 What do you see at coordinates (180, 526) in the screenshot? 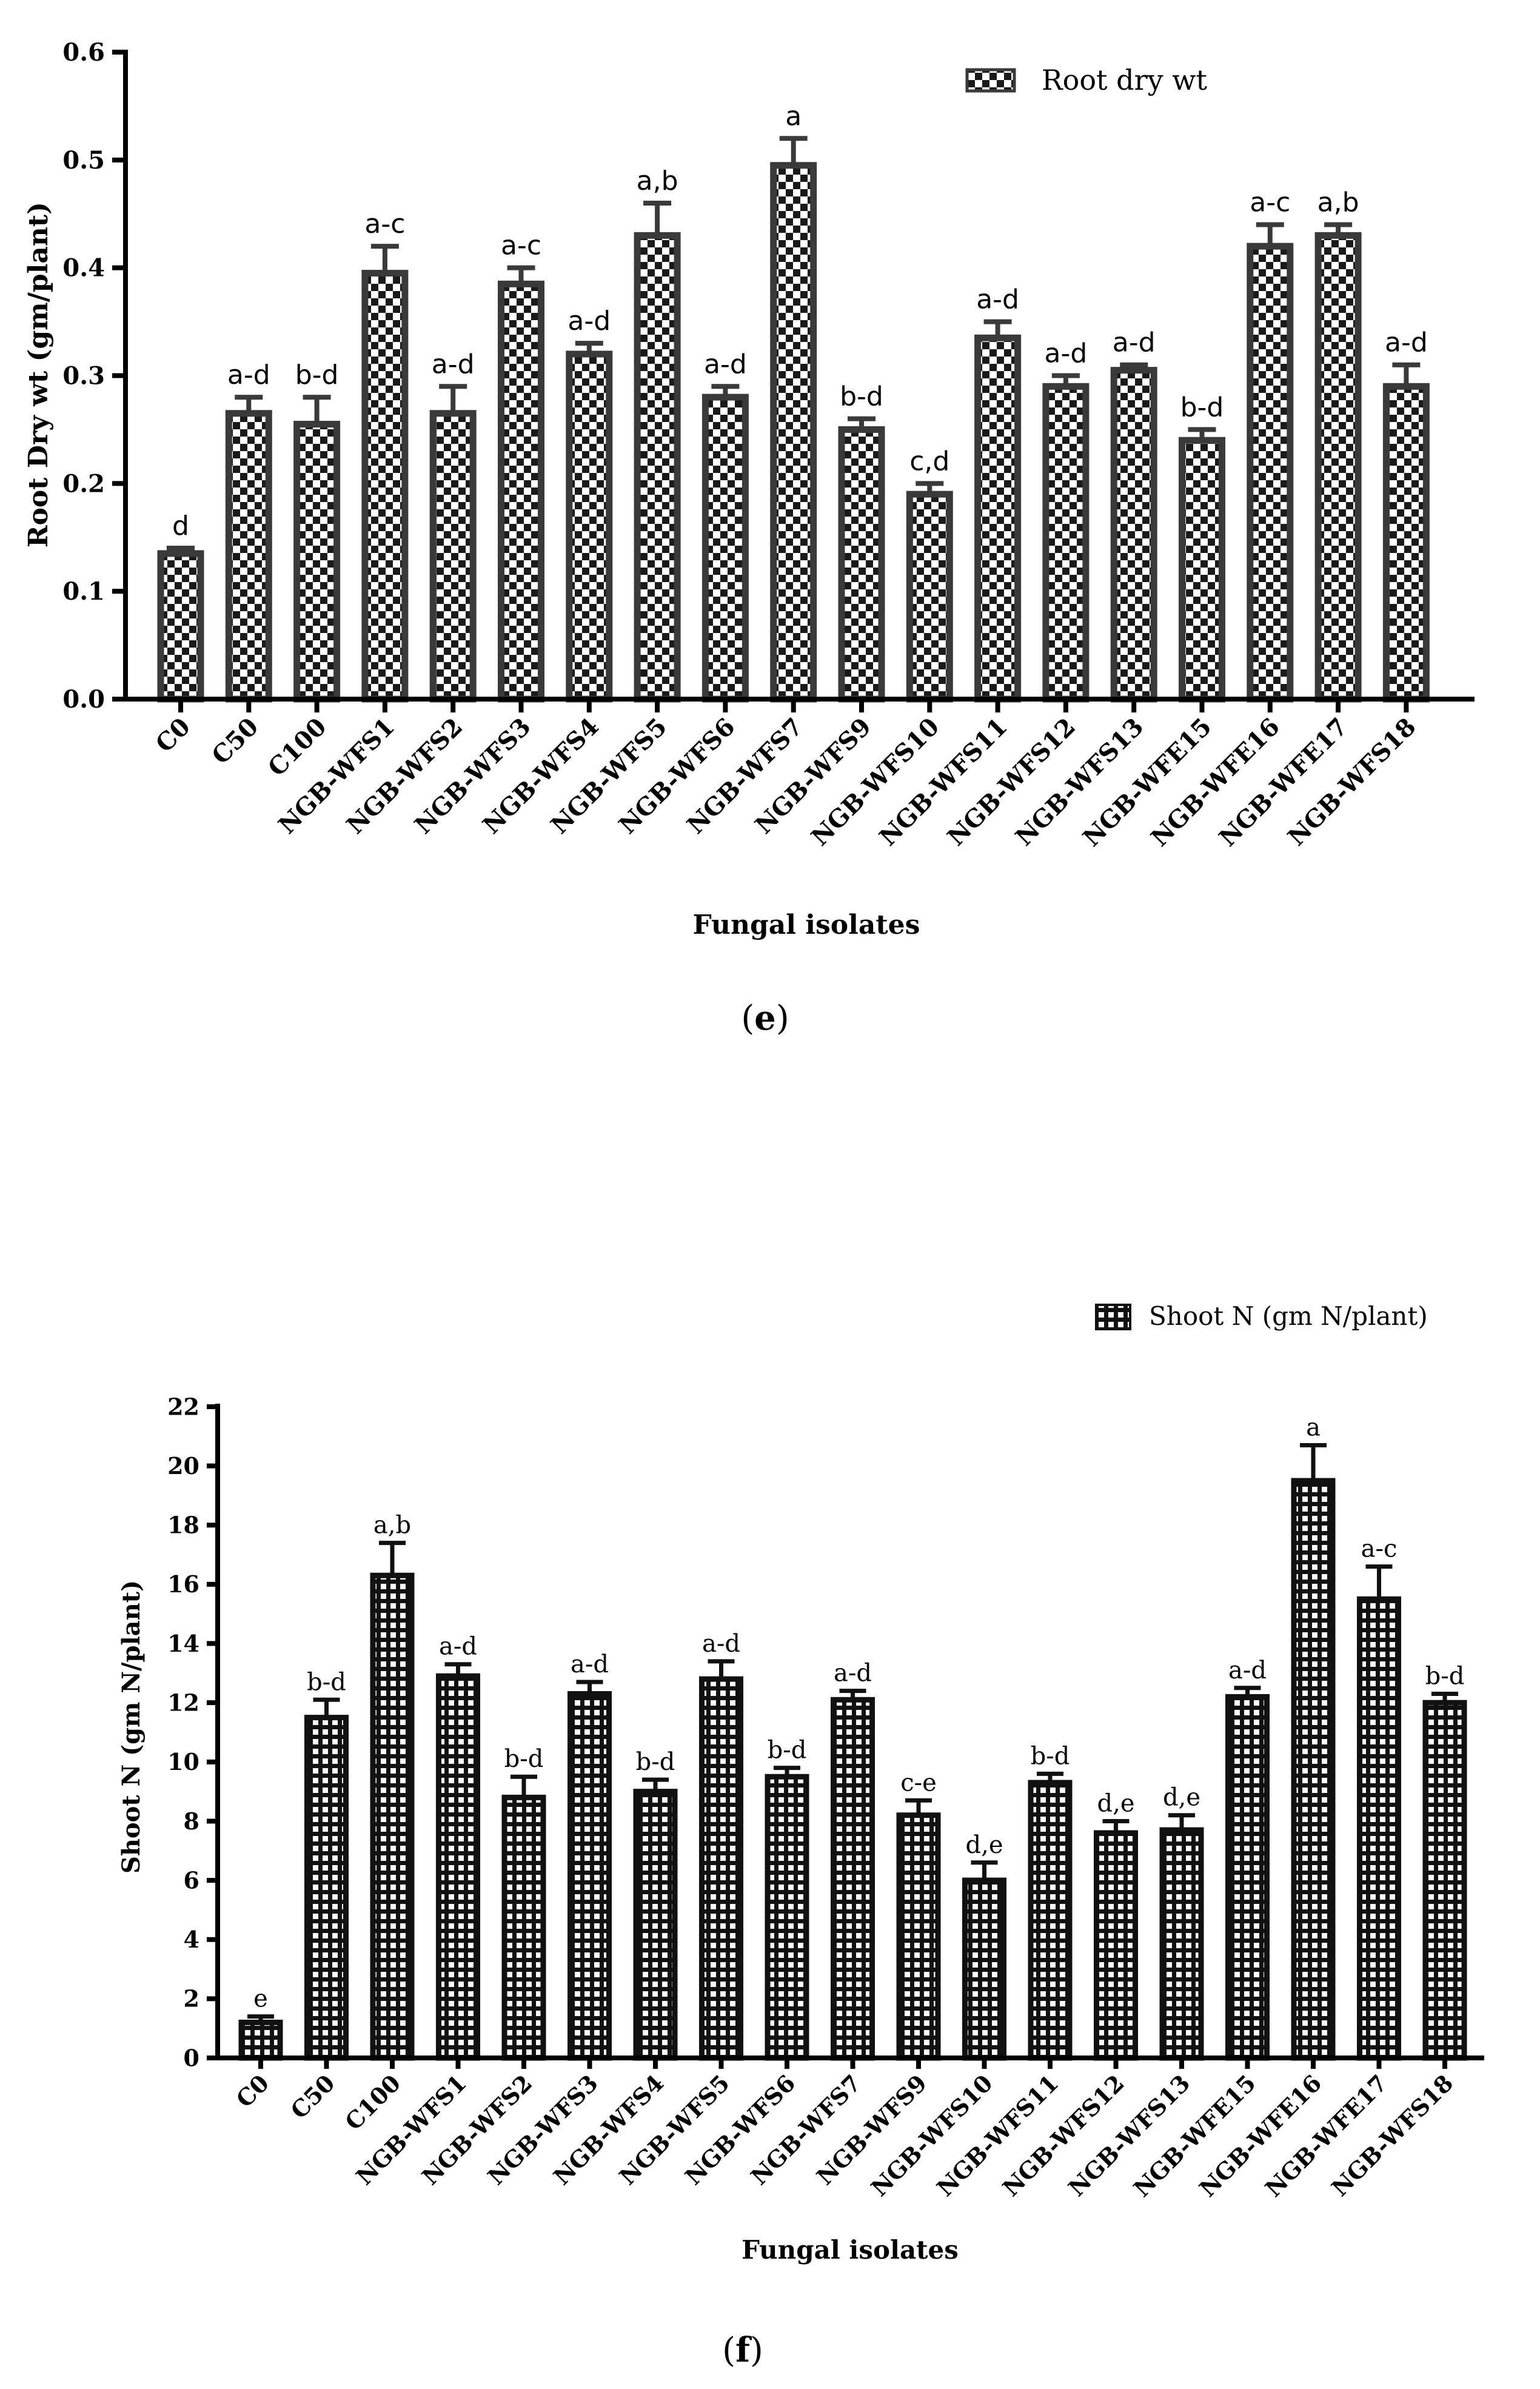
I see `significance-letter: d` at bounding box center [180, 526].